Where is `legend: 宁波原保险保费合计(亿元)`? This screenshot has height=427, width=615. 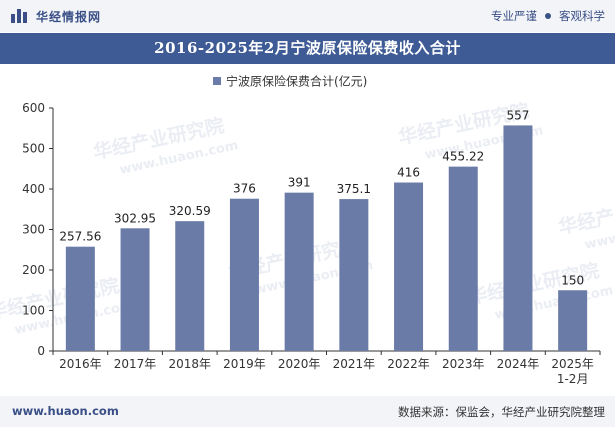 legend: 宁波原保险保费合计(亿元) is located at coordinates (290, 81).